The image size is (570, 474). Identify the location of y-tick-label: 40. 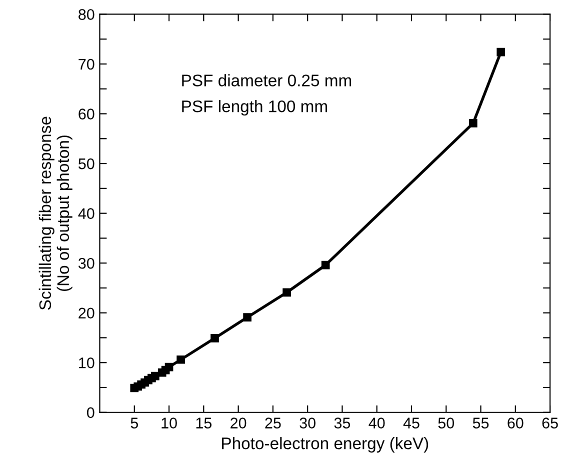
(86, 213).